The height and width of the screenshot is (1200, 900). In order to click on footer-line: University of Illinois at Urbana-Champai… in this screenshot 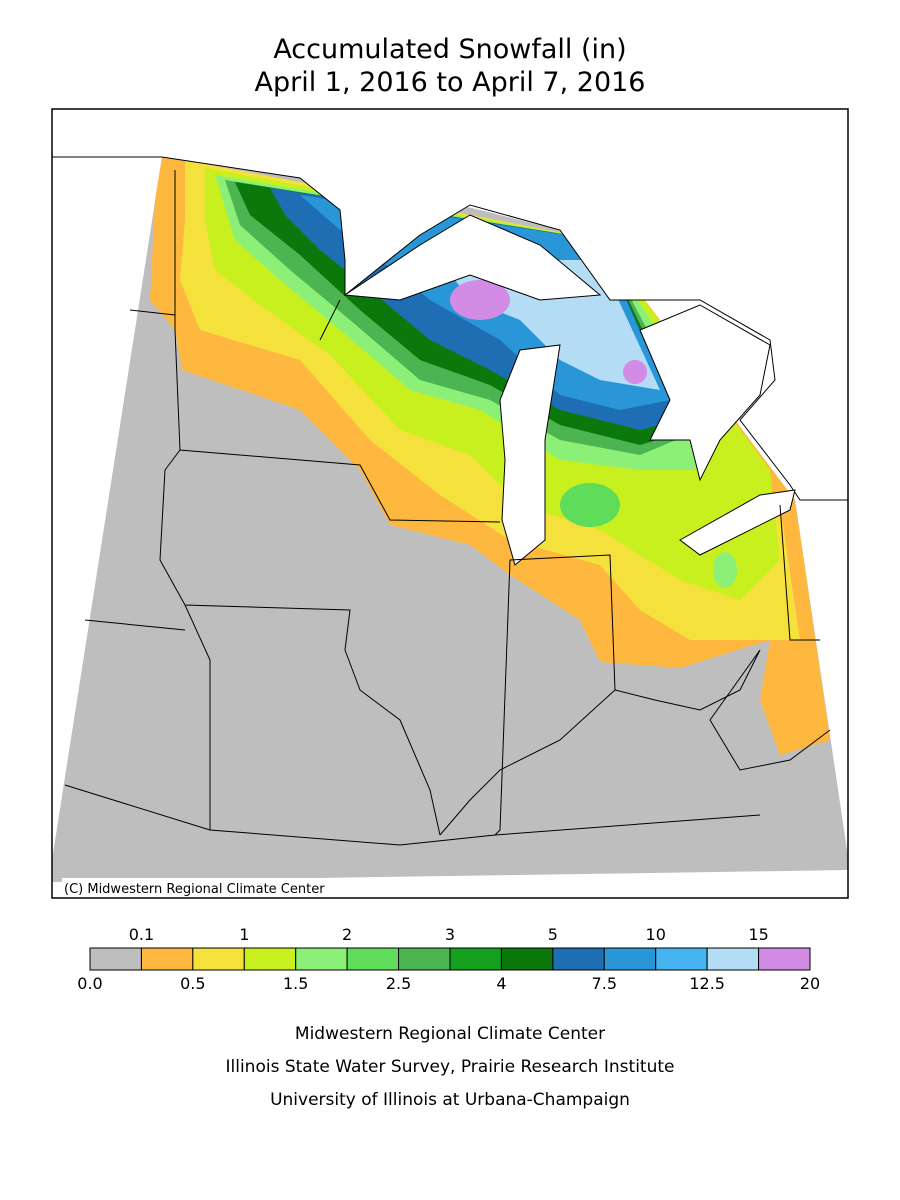, I will do `click(450, 1100)`.